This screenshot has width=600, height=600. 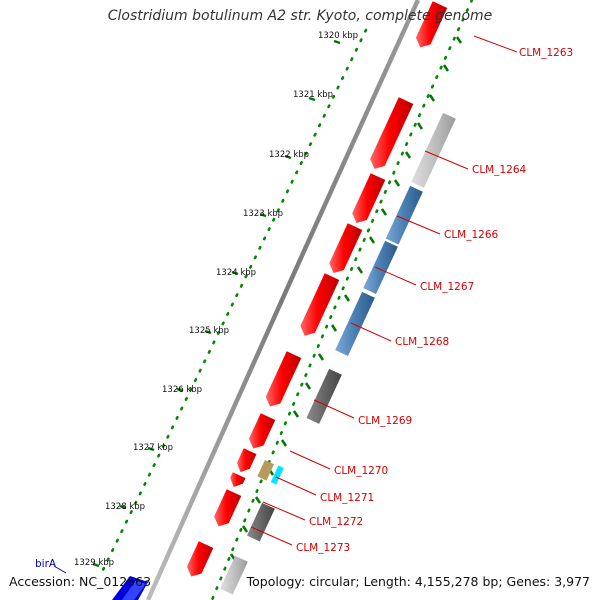 I want to click on feature-clm-1271-tan, so click(x=266, y=470).